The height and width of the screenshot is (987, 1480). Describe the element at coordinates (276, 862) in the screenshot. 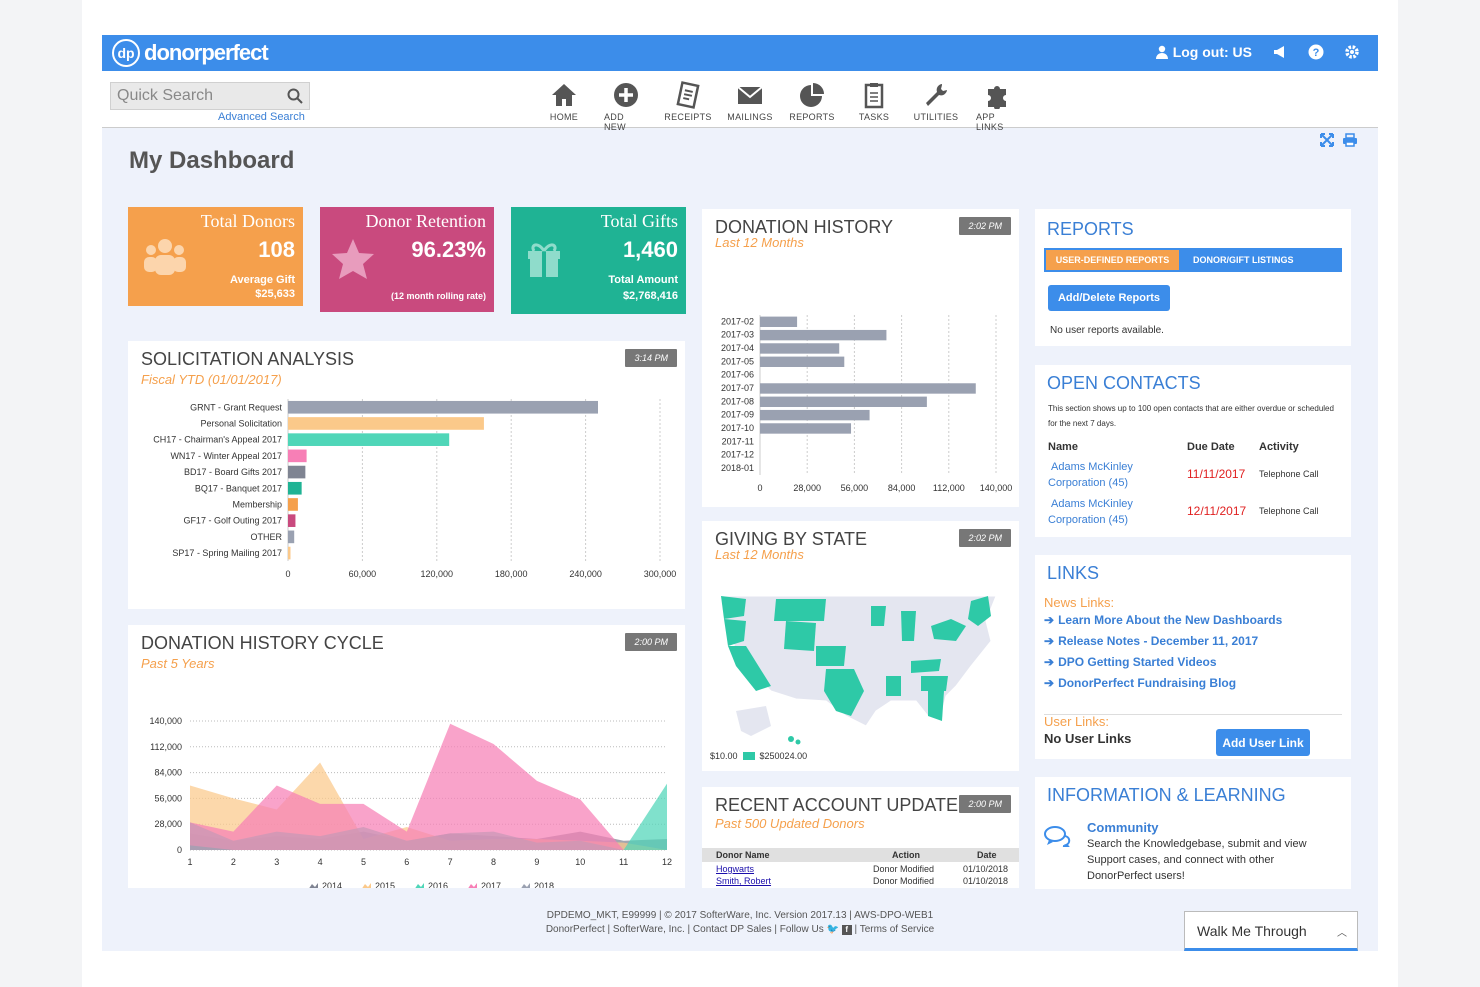

I see `x-tick-label: 3` at that location.